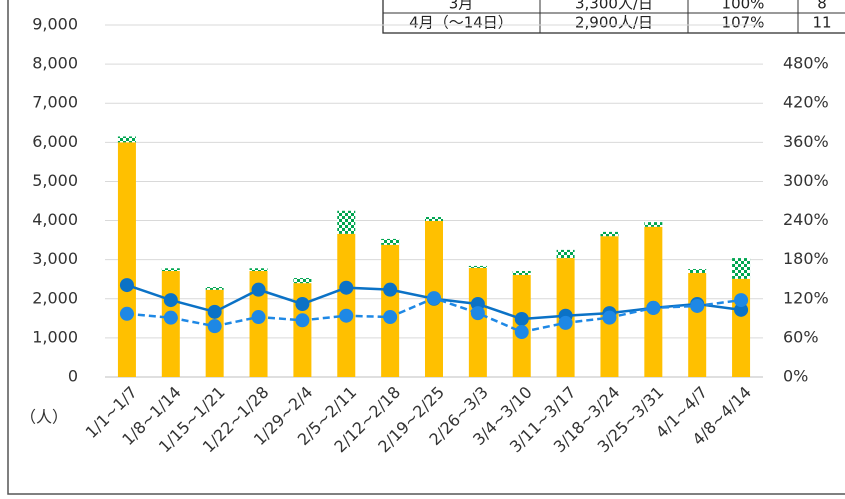  Describe the element at coordinates (801, 336) in the screenshot. I see `y2-tick-label: 60%` at that location.